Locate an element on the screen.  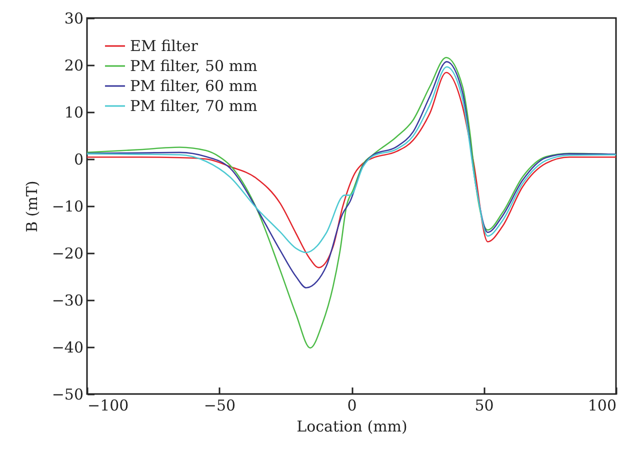
y-tick-label: 0 is located at coordinates (79, 159).